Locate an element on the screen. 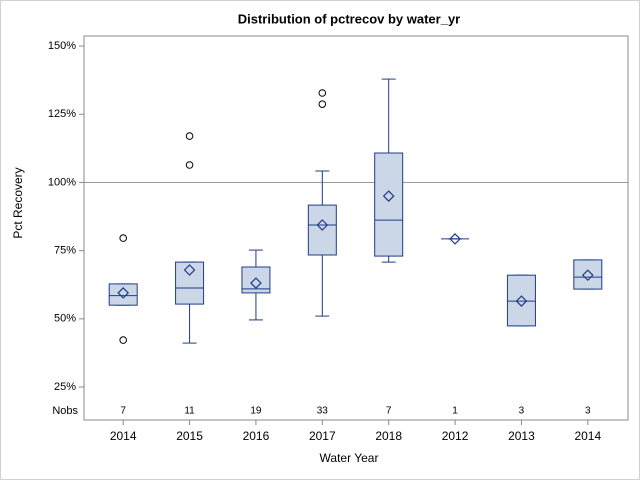  y-tick-label: 150% is located at coordinates (62, 46).